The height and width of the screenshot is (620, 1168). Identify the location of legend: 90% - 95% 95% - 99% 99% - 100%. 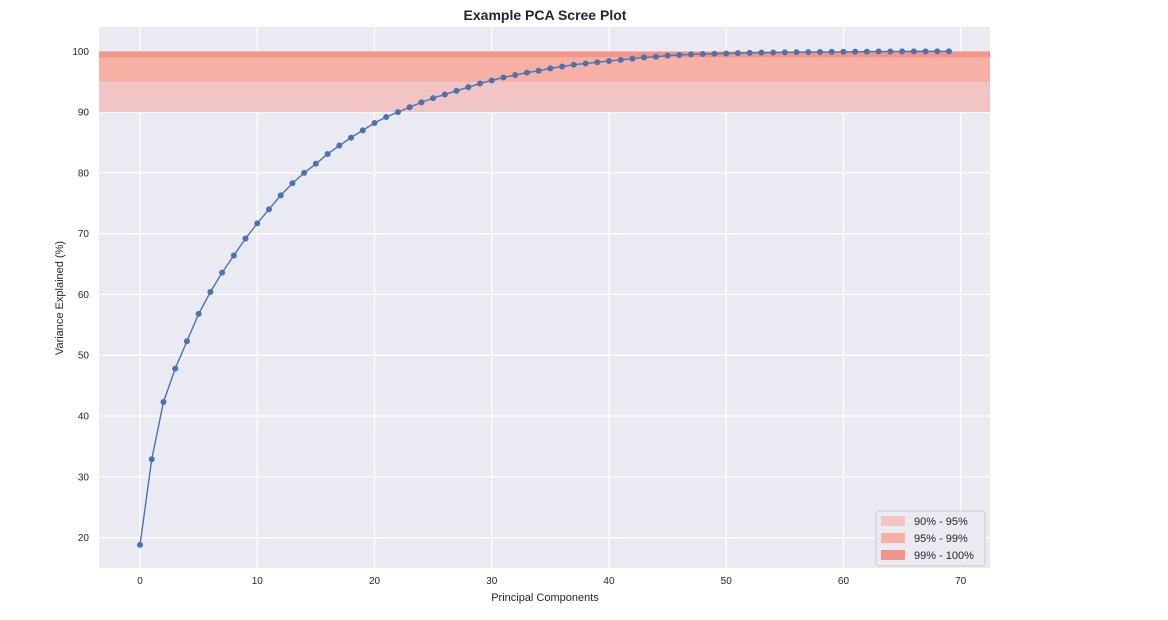
(930, 538).